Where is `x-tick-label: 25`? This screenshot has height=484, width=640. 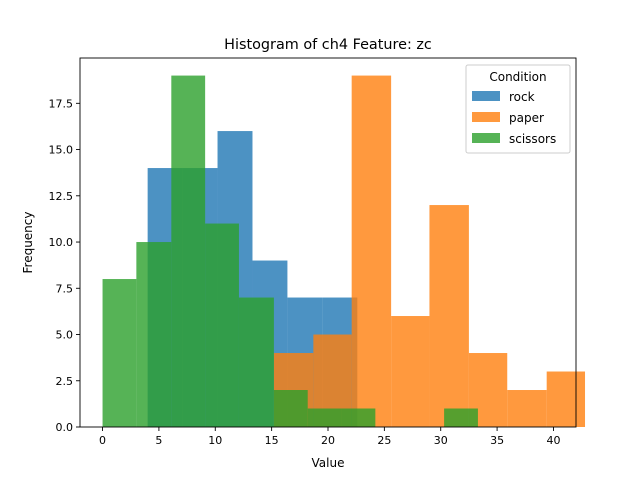
x-tick-label: 25 is located at coordinates (384, 440).